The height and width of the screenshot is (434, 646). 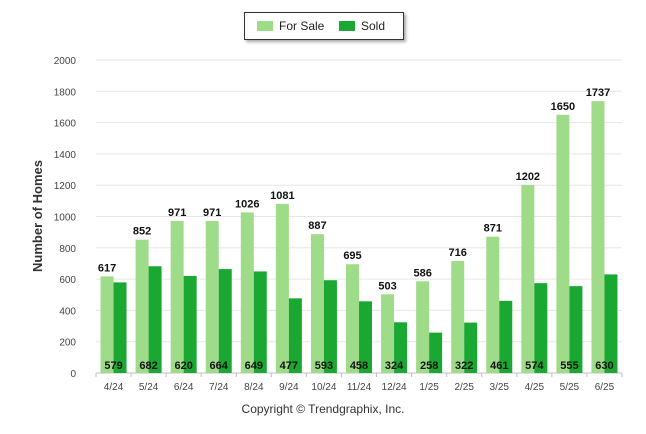 I want to click on data-label-sold: 579, so click(x=113, y=366).